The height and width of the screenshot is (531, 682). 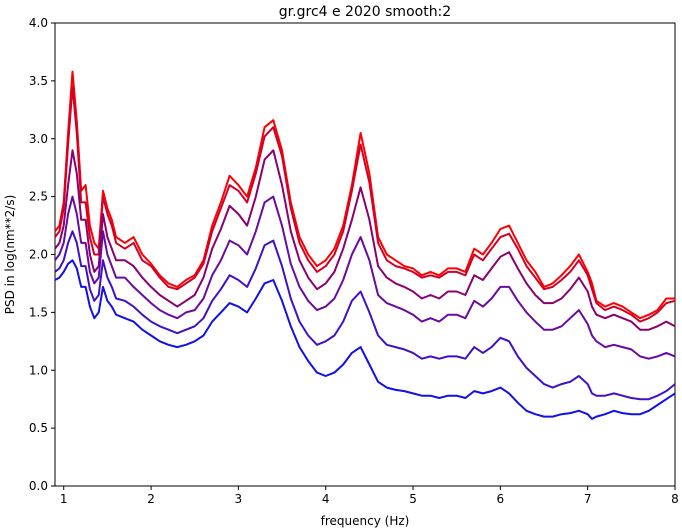 What do you see at coordinates (501, 499) in the screenshot?
I see `x-tick-label: 6` at bounding box center [501, 499].